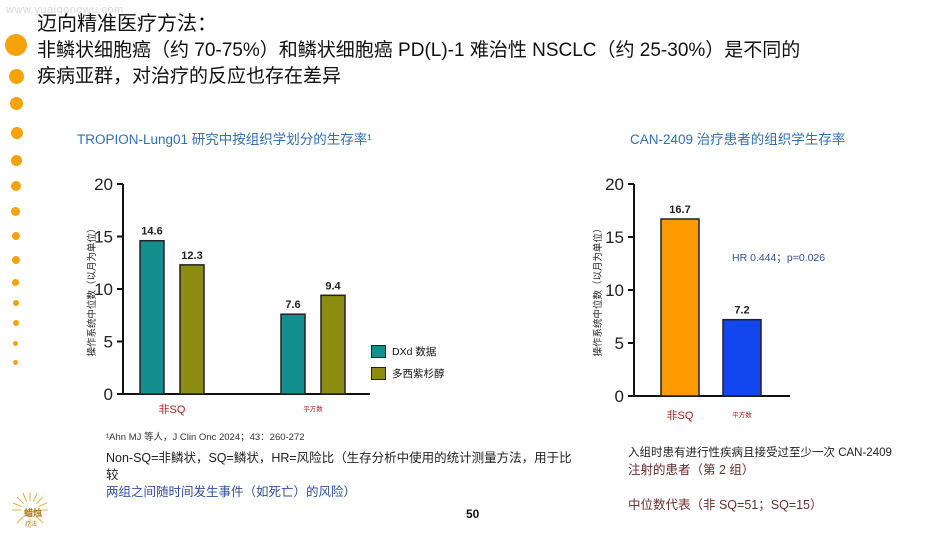 This screenshot has width=939, height=538. I want to click on abbreviations-line-2: 两组之间随时间发生事件（如死亡）的风险）, so click(231, 492).